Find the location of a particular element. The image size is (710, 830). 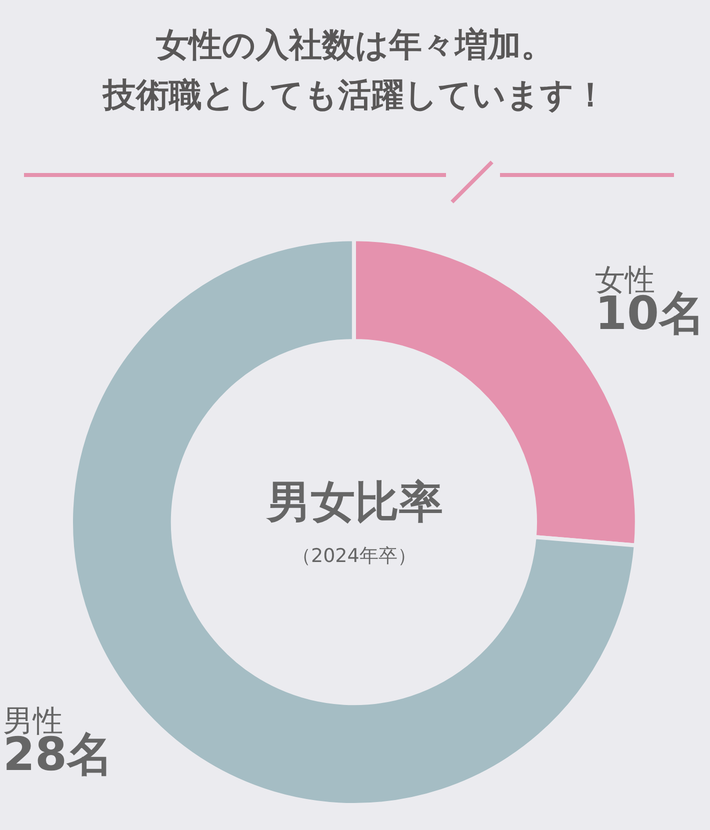

chart-subtitle: 技術職としても活躍しています！ is located at coordinates (354, 95).